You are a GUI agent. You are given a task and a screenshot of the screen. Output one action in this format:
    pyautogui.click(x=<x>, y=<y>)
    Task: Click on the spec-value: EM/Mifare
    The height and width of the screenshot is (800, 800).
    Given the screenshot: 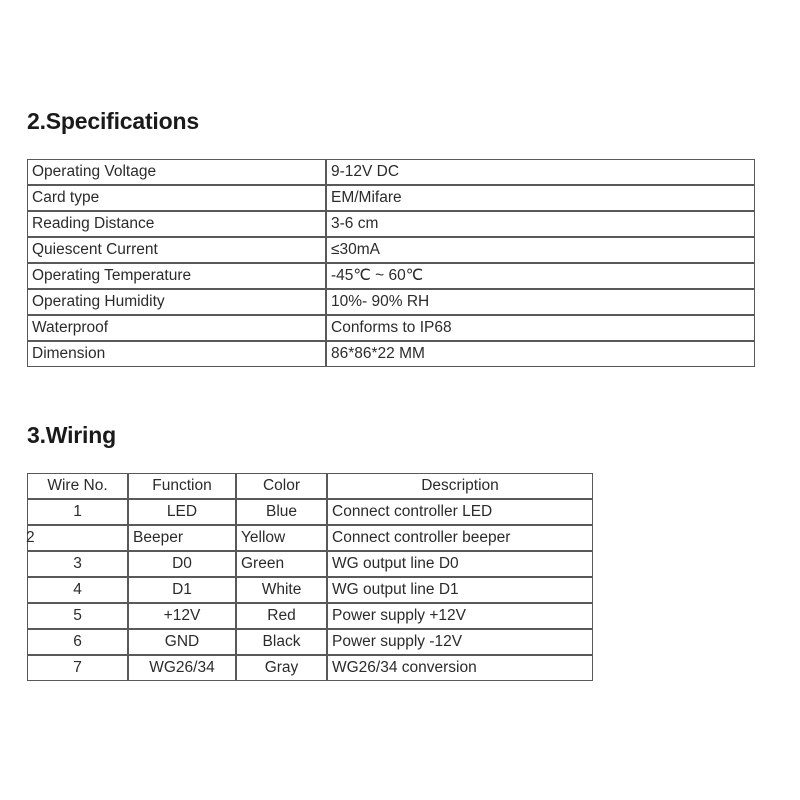 What is the action you would take?
    pyautogui.click(x=540, y=198)
    